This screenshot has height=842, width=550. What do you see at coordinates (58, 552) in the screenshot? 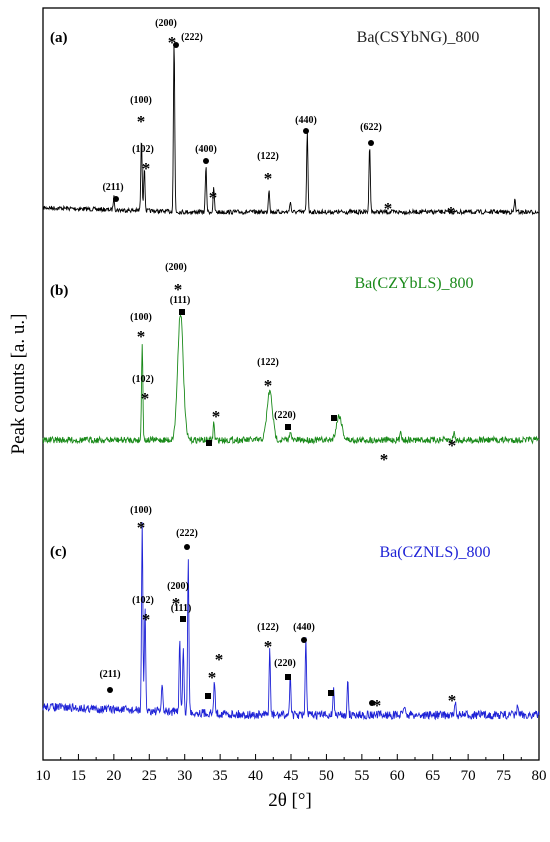
I see `panel-letter-c: (c)` at bounding box center [58, 552].